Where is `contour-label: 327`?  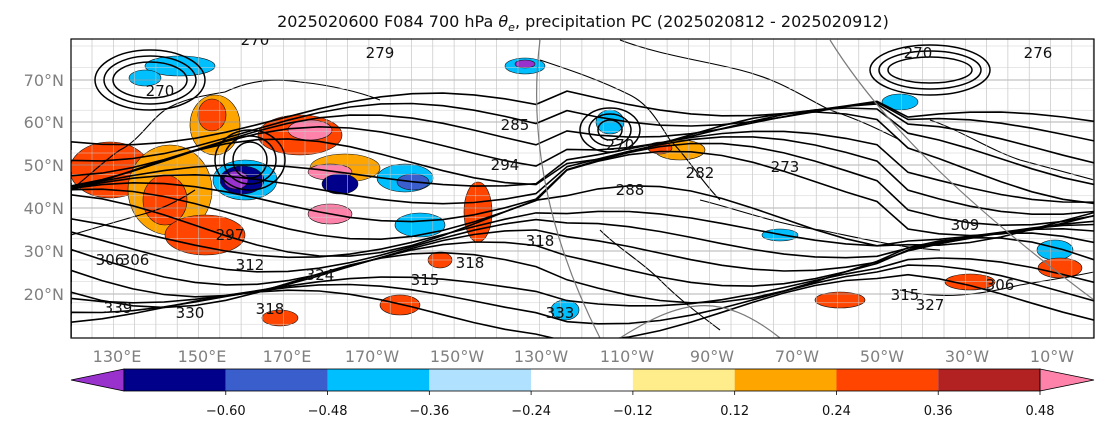 contour-label: 327 is located at coordinates (930, 305).